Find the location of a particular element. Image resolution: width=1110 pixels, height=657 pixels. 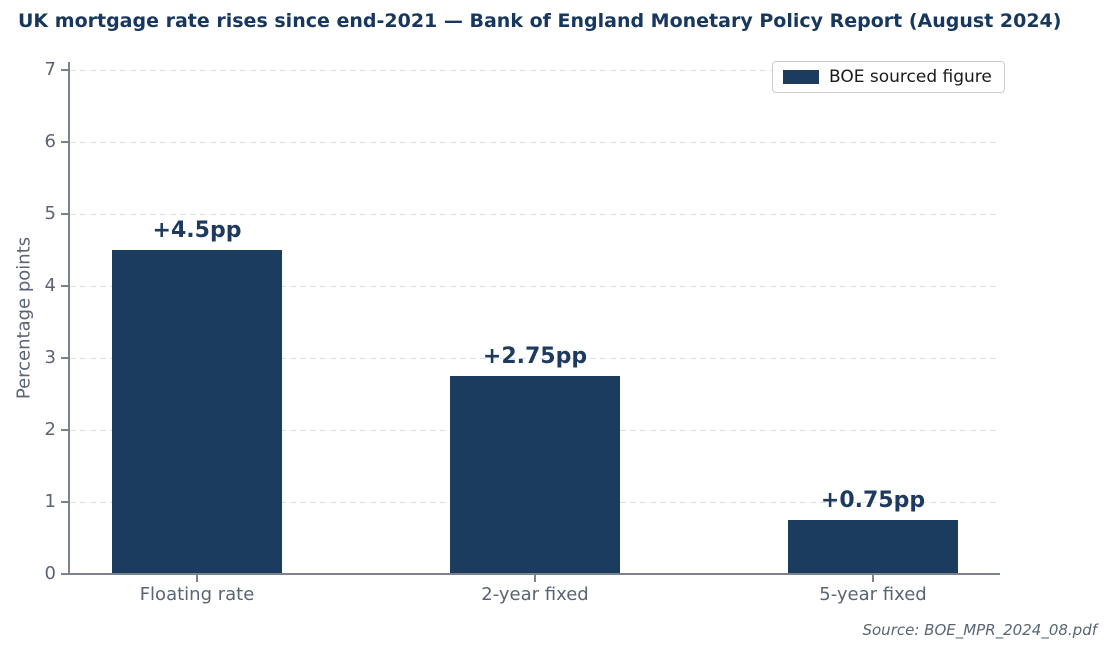

source-note: Source: BOE_MPR_2024_08.pdf is located at coordinates (979, 630).